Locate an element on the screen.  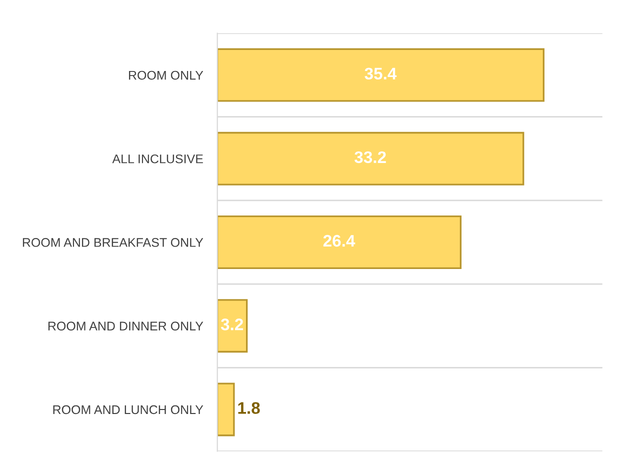
y-tick-label: ROOM AND DINNER ONLY is located at coordinates (126, 326).